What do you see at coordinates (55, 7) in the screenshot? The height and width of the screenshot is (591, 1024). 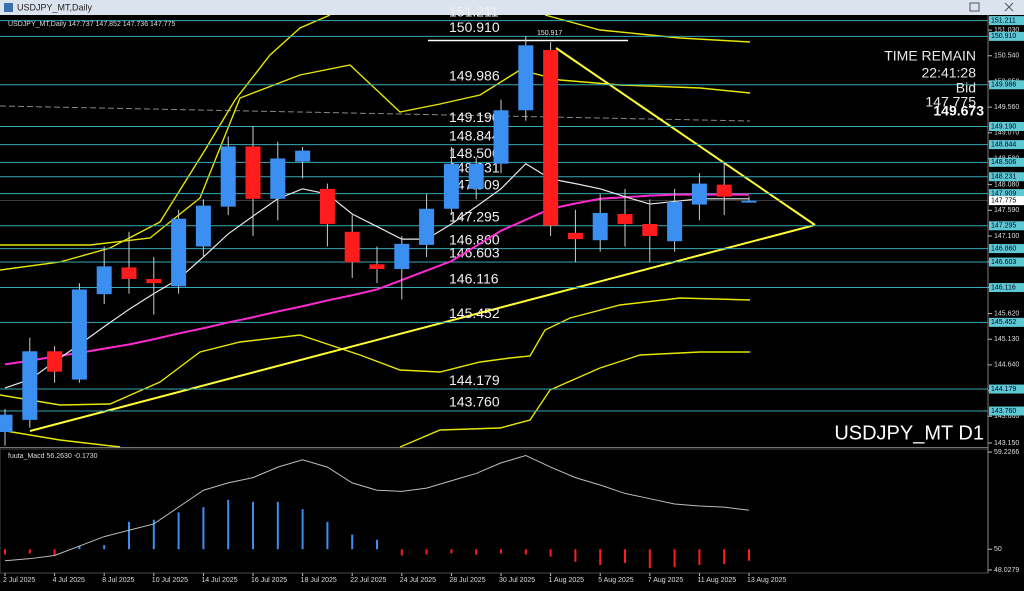 I see `window-title: USDJPY_MT,Daily` at bounding box center [55, 7].